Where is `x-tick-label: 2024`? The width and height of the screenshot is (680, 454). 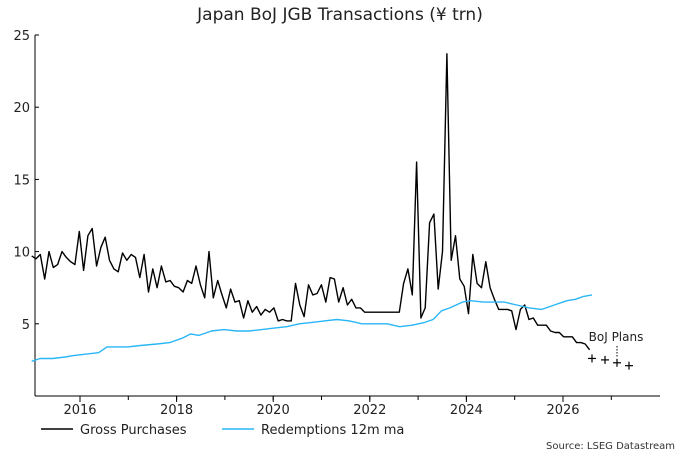 x-tick-label: 2024 is located at coordinates (466, 410).